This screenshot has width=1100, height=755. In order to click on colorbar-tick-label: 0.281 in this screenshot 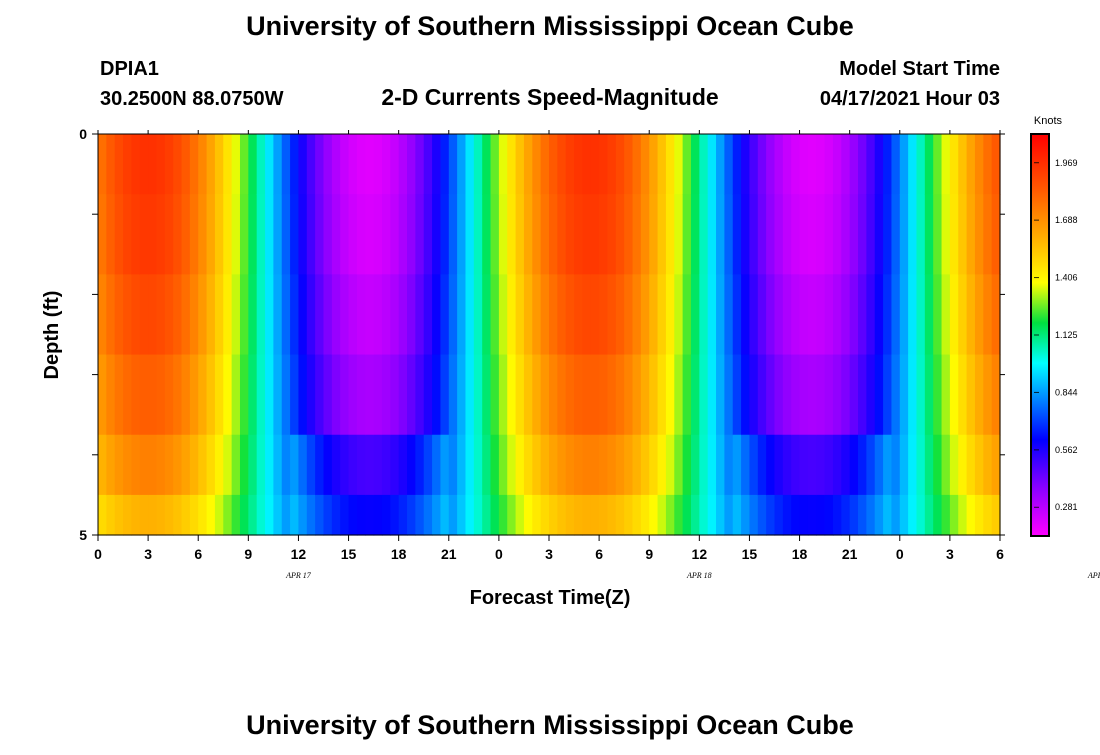, I will do `click(1066, 507)`.